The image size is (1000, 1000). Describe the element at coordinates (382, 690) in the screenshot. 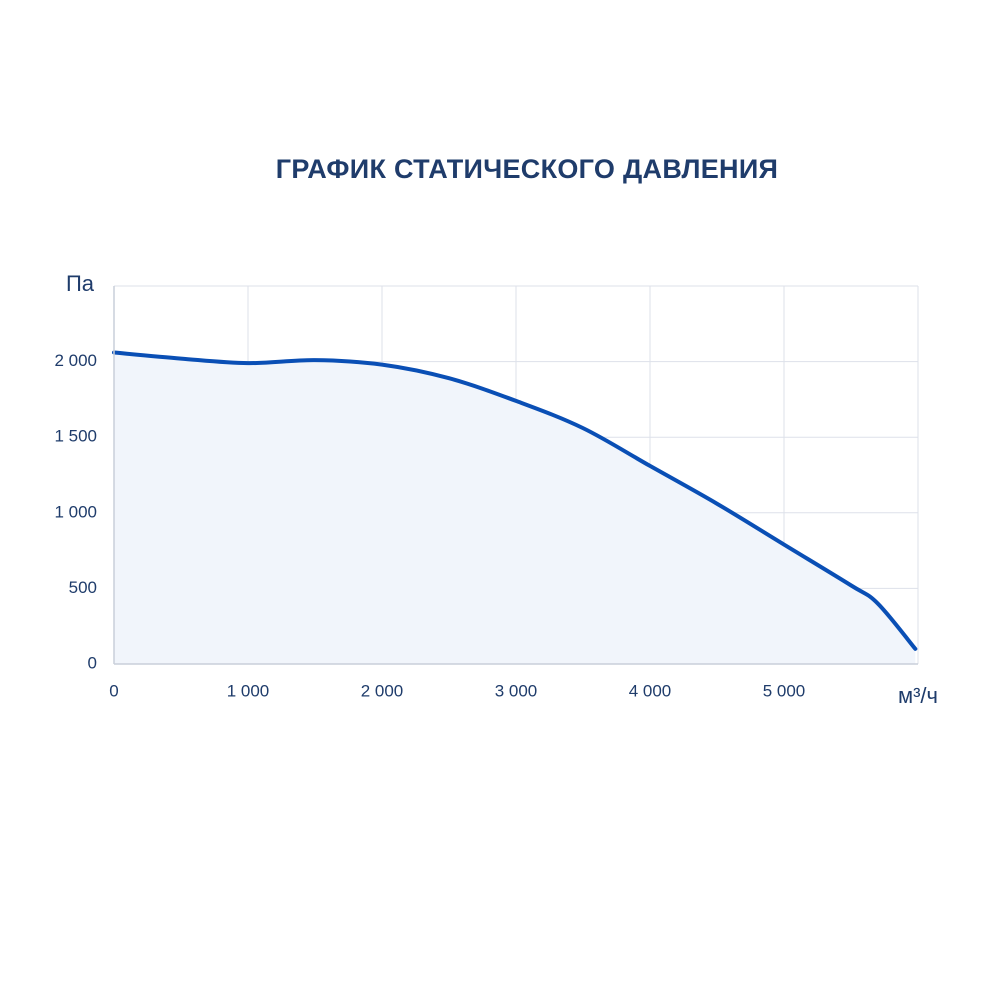

I see `x-tick-label: 2 000` at that location.